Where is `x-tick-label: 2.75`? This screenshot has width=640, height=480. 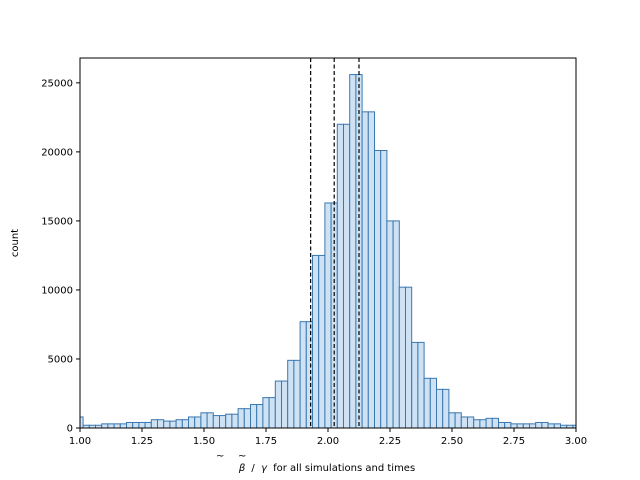 x-tick-label: 2.75 is located at coordinates (514, 441).